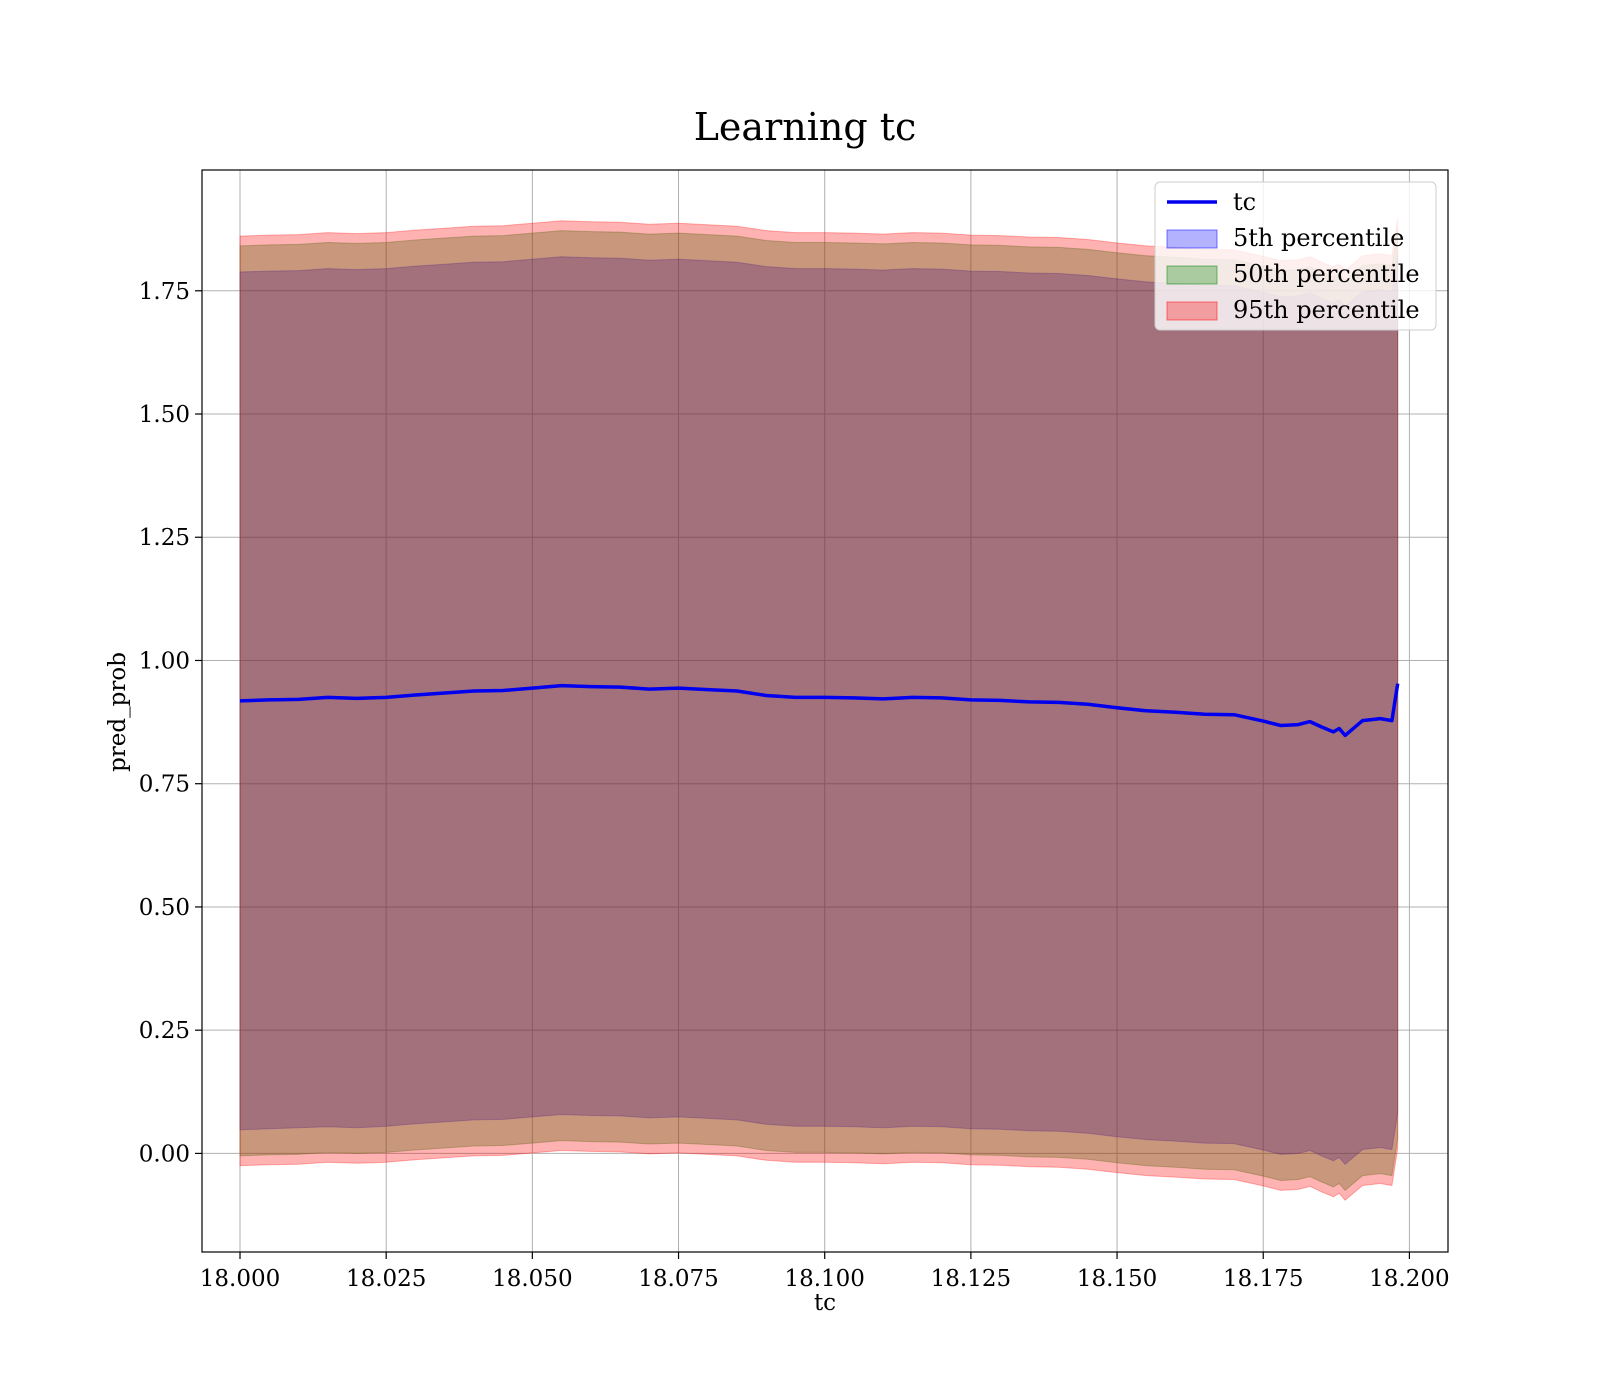  I want to click on x-axis-label: tc, so click(825, 1303).